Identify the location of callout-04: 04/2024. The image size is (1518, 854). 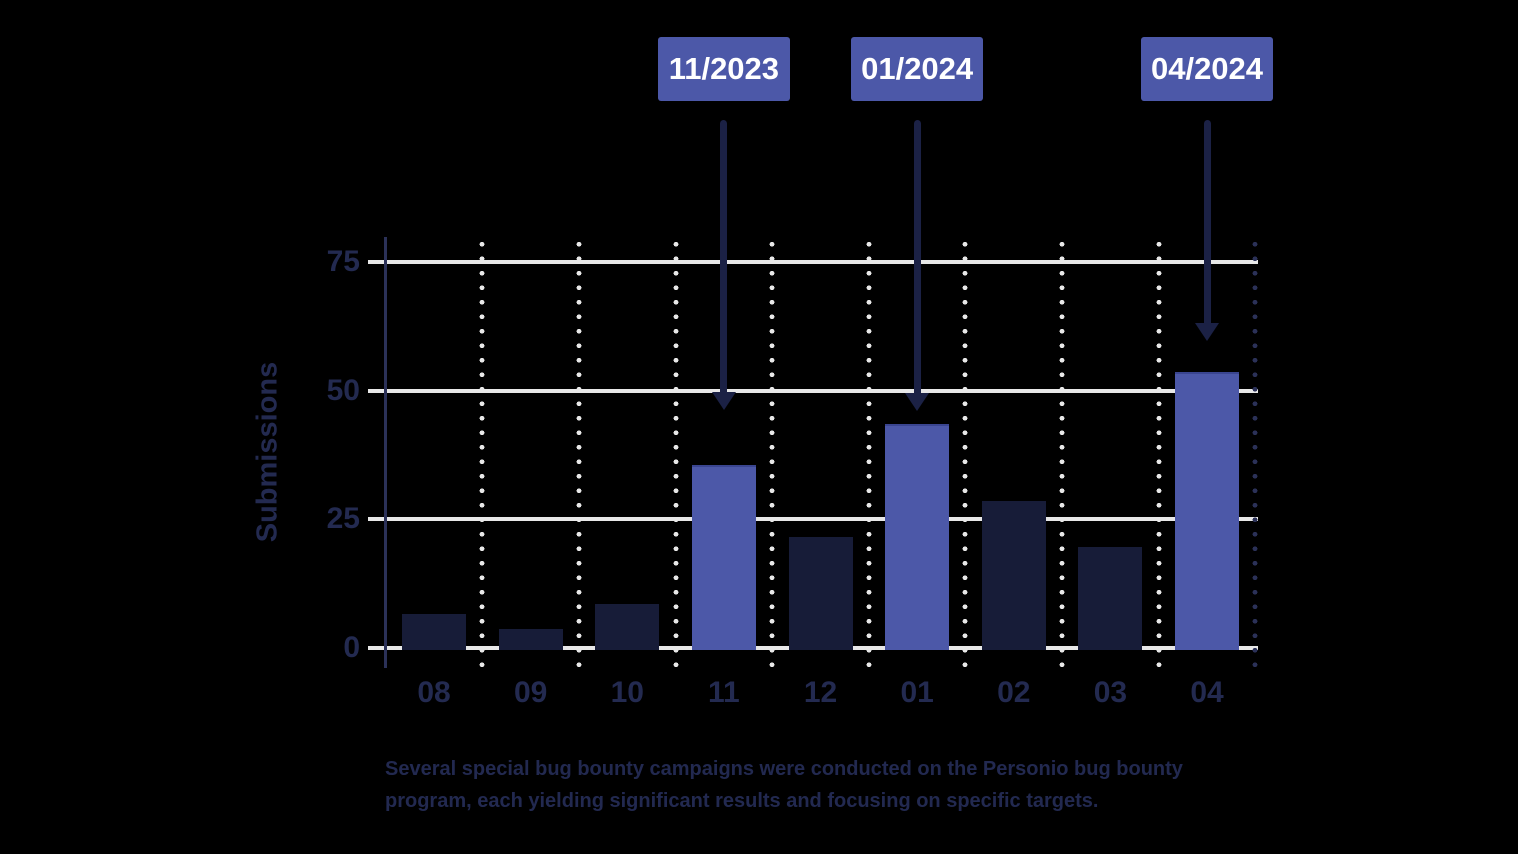
(1207, 69).